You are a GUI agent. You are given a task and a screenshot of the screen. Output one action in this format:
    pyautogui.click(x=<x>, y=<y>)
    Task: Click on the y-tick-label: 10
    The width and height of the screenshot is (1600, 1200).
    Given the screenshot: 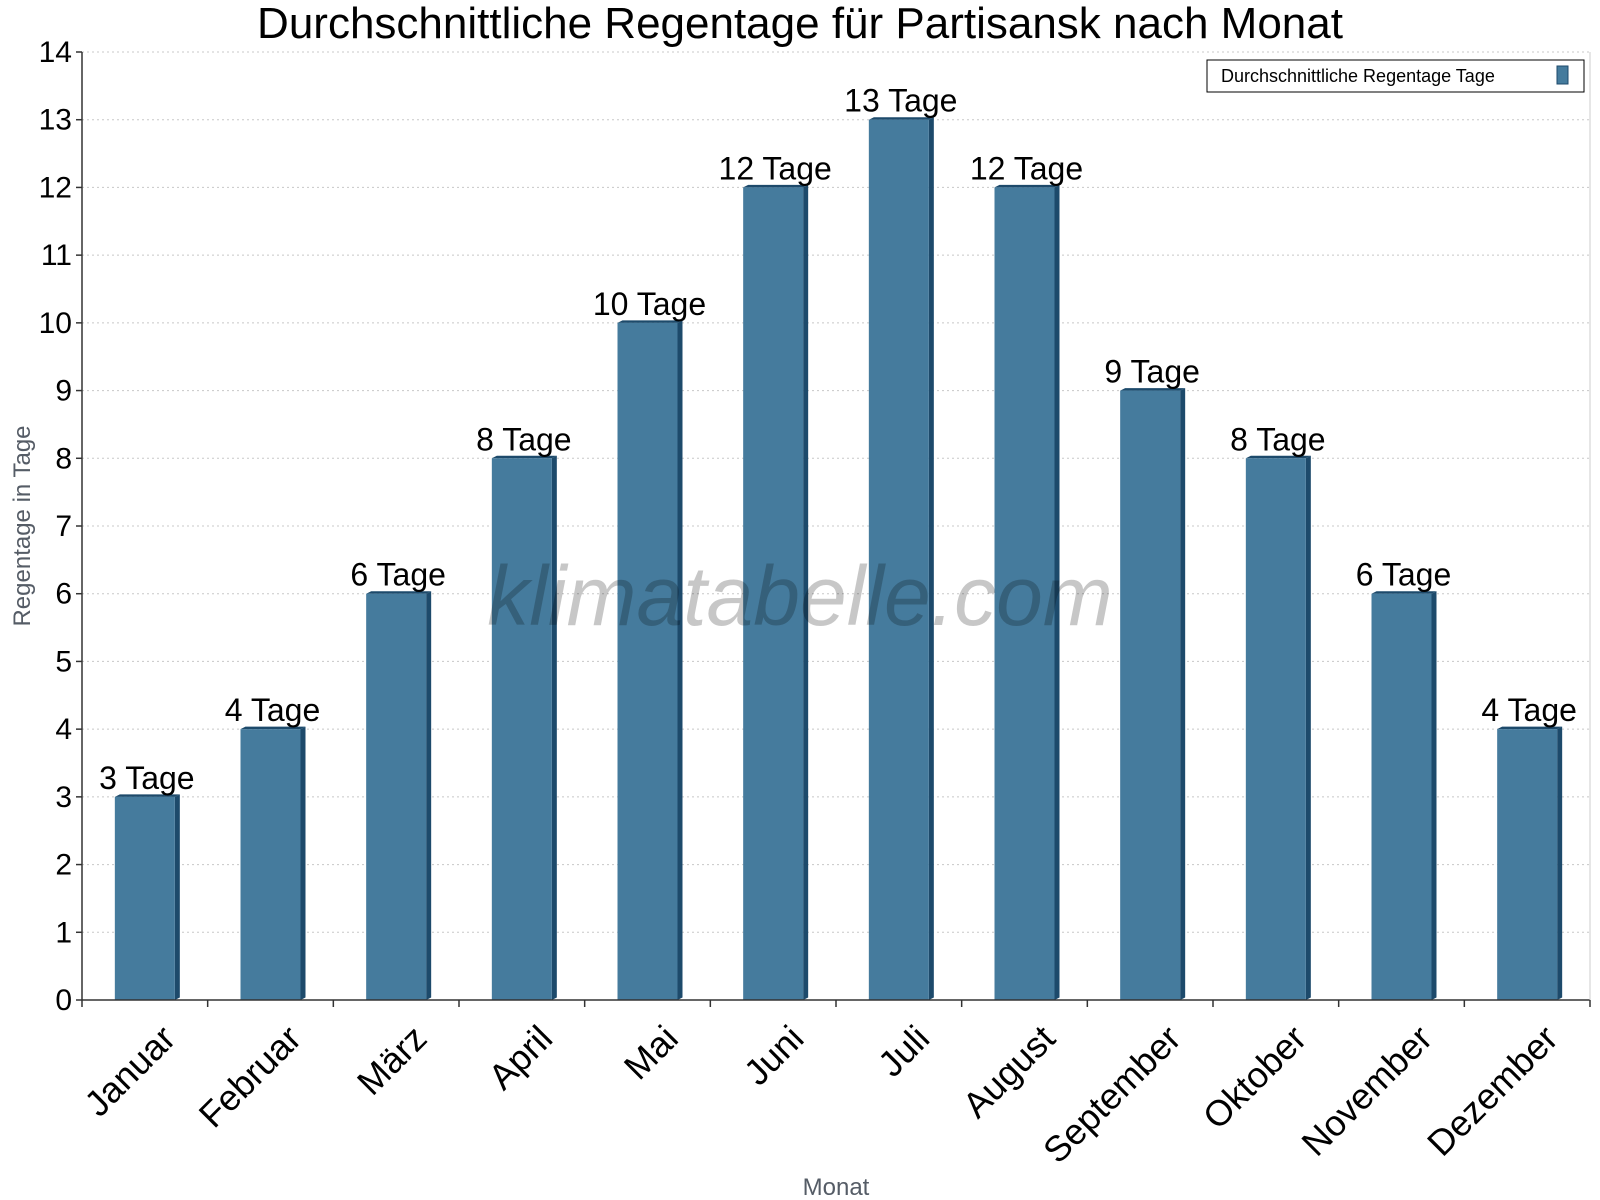 What is the action you would take?
    pyautogui.click(x=55, y=323)
    